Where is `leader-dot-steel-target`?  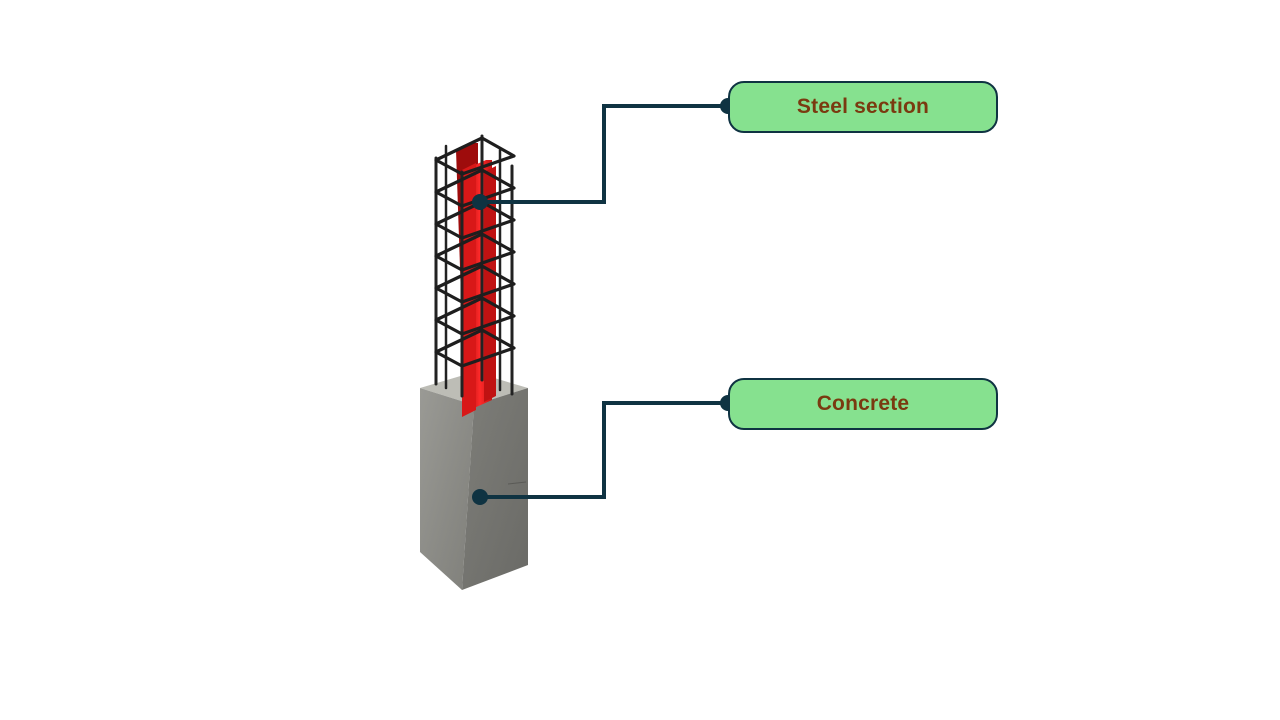 leader-dot-steel-target is located at coordinates (480, 202).